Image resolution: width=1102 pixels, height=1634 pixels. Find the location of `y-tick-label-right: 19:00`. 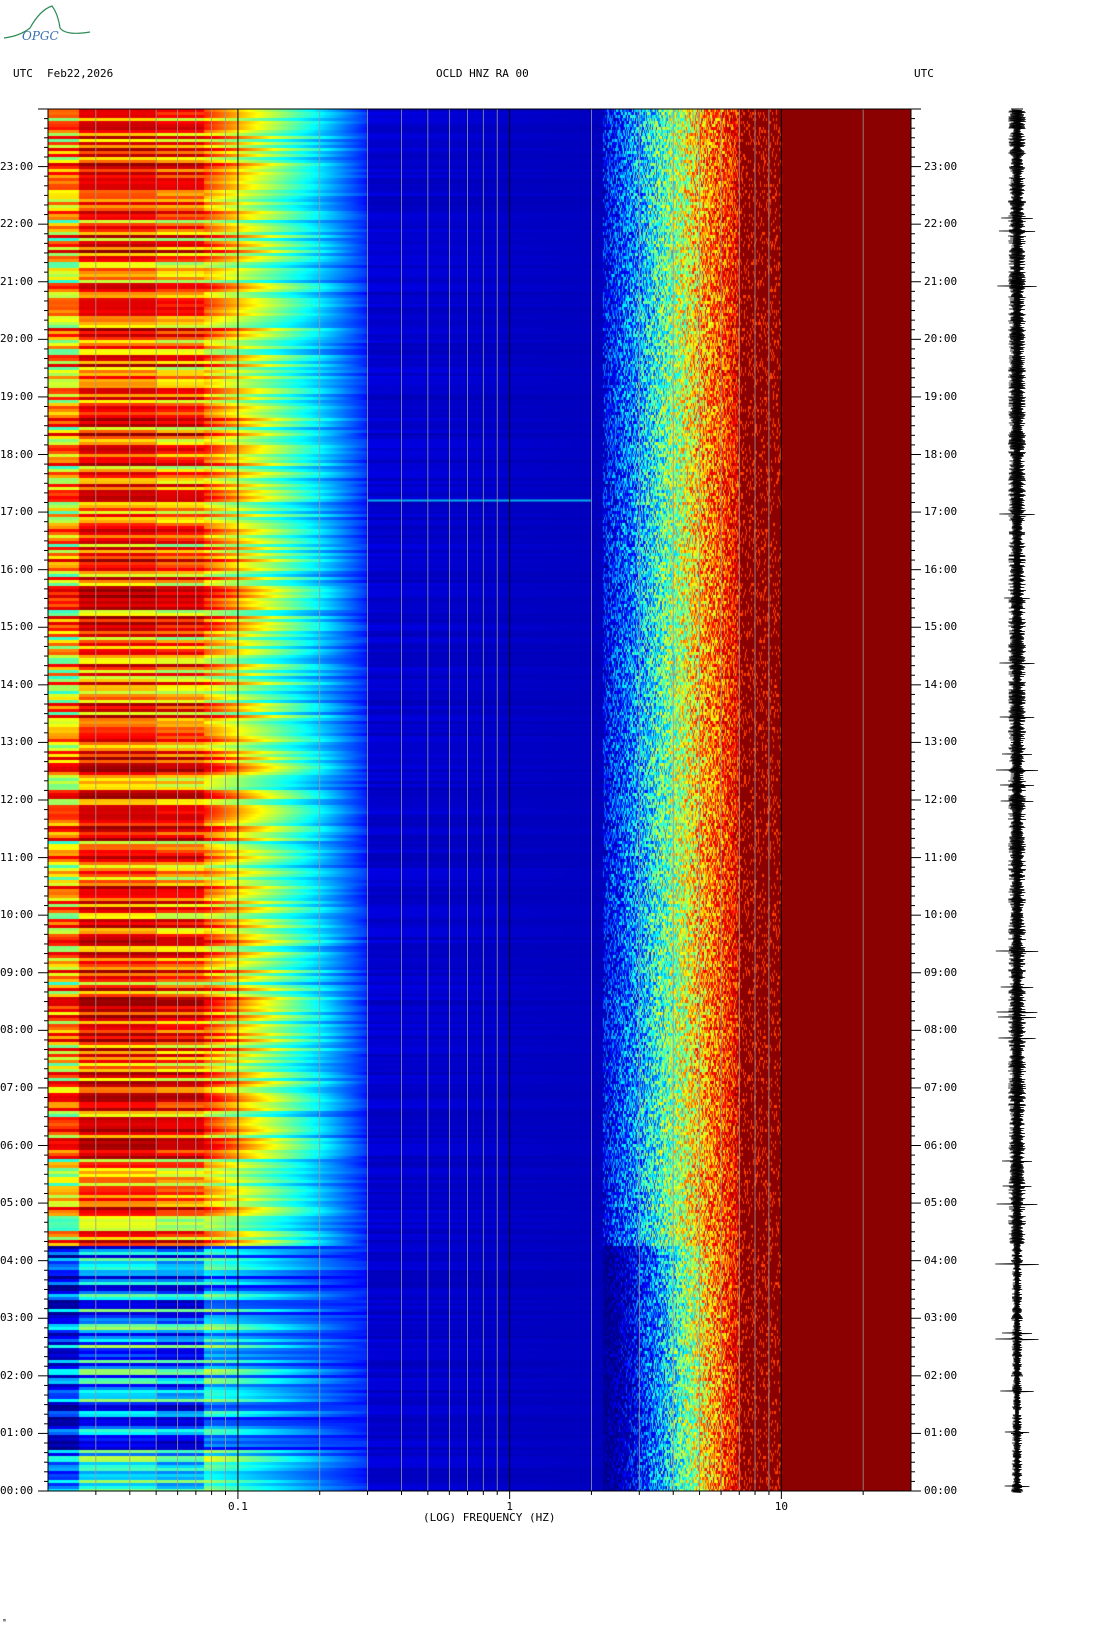

y-tick-label-right: 19:00 is located at coordinates (941, 396).